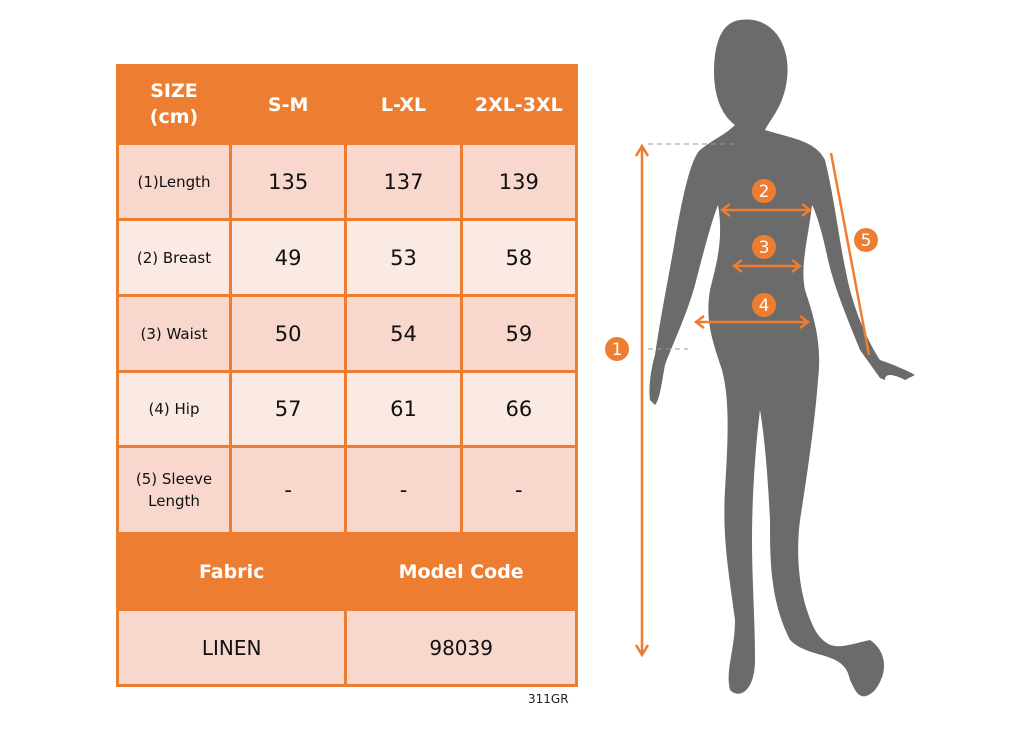  Describe the element at coordinates (403, 181) in the screenshot. I see `cell: 137` at that location.